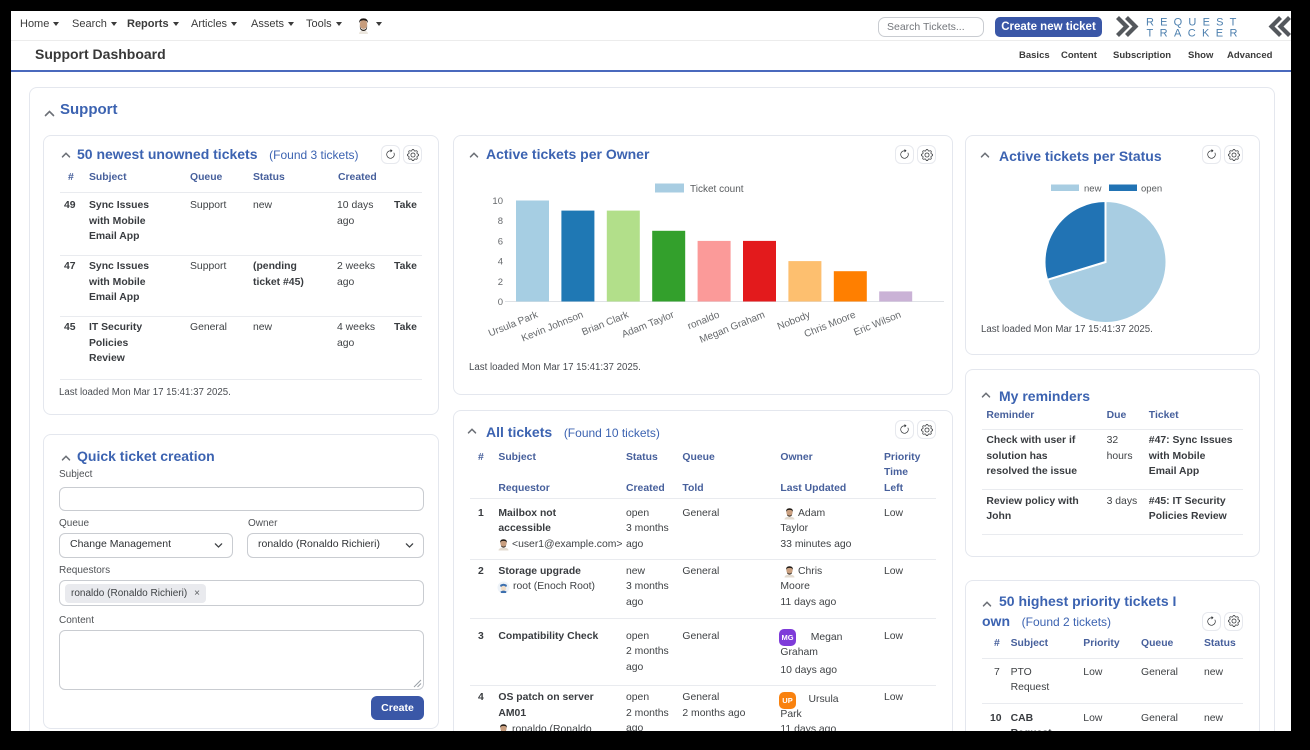  I want to click on svg-text: Ticket count, so click(717, 189).